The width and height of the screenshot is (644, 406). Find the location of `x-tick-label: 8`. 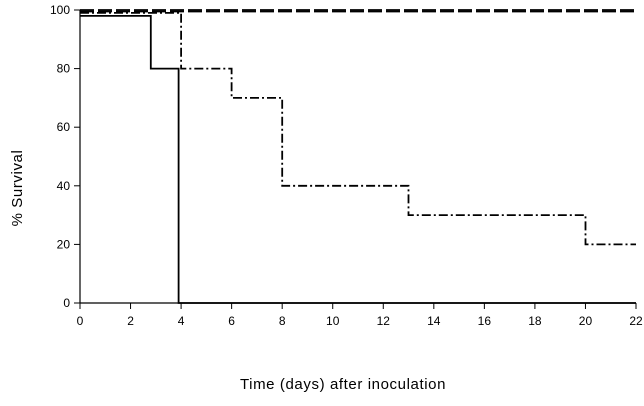

x-tick-label: 8 is located at coordinates (282, 321).